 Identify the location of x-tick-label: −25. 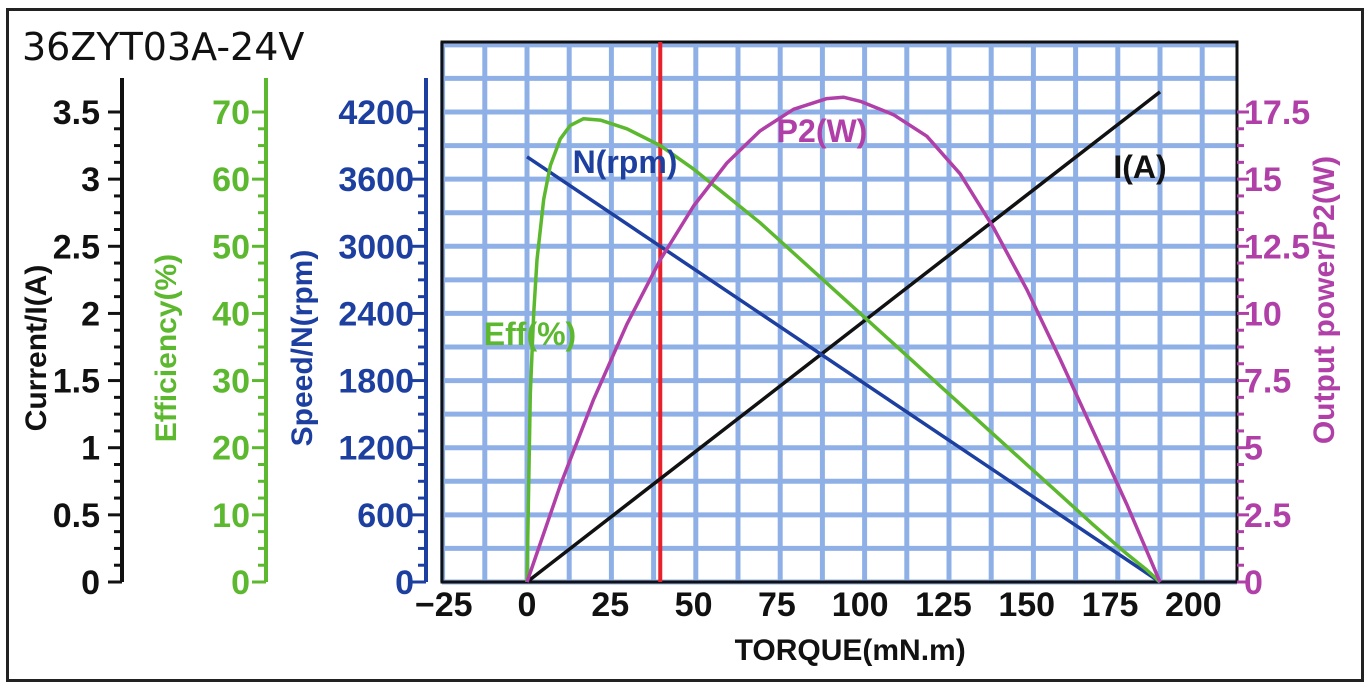
(444, 605).